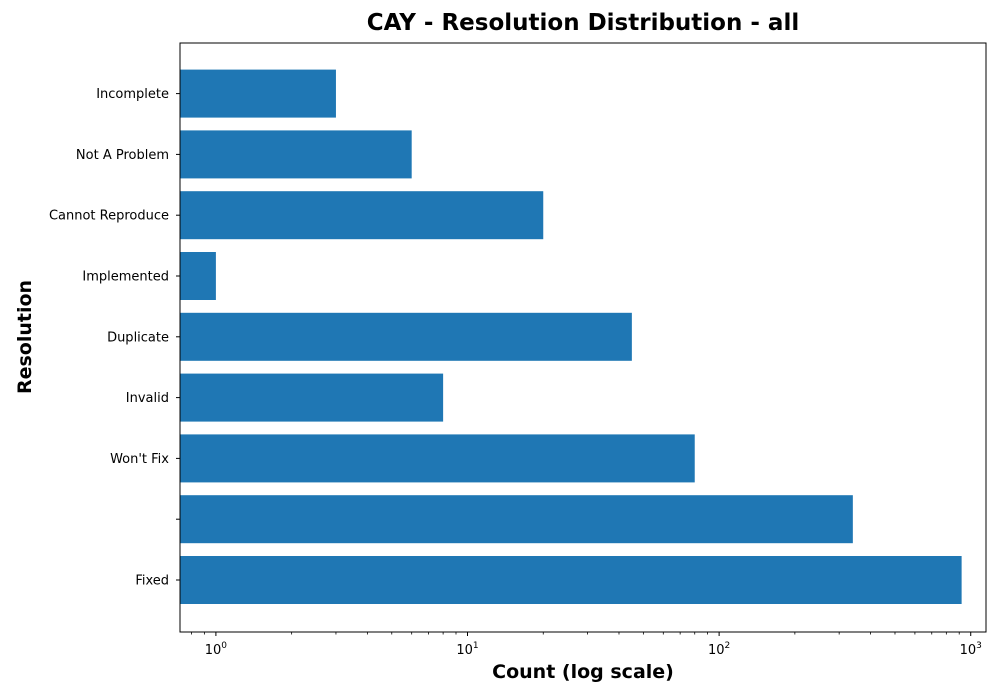 This screenshot has height=700, width=1000. What do you see at coordinates (571, 580) in the screenshot?
I see `bar-fixed` at bounding box center [571, 580].